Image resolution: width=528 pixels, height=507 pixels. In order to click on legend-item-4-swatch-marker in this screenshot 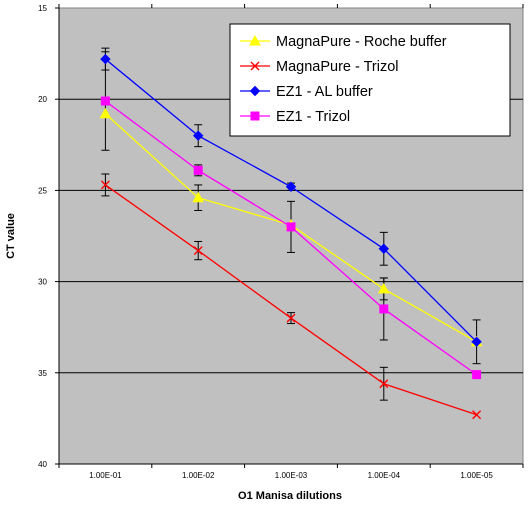, I will do `click(255, 116)`.